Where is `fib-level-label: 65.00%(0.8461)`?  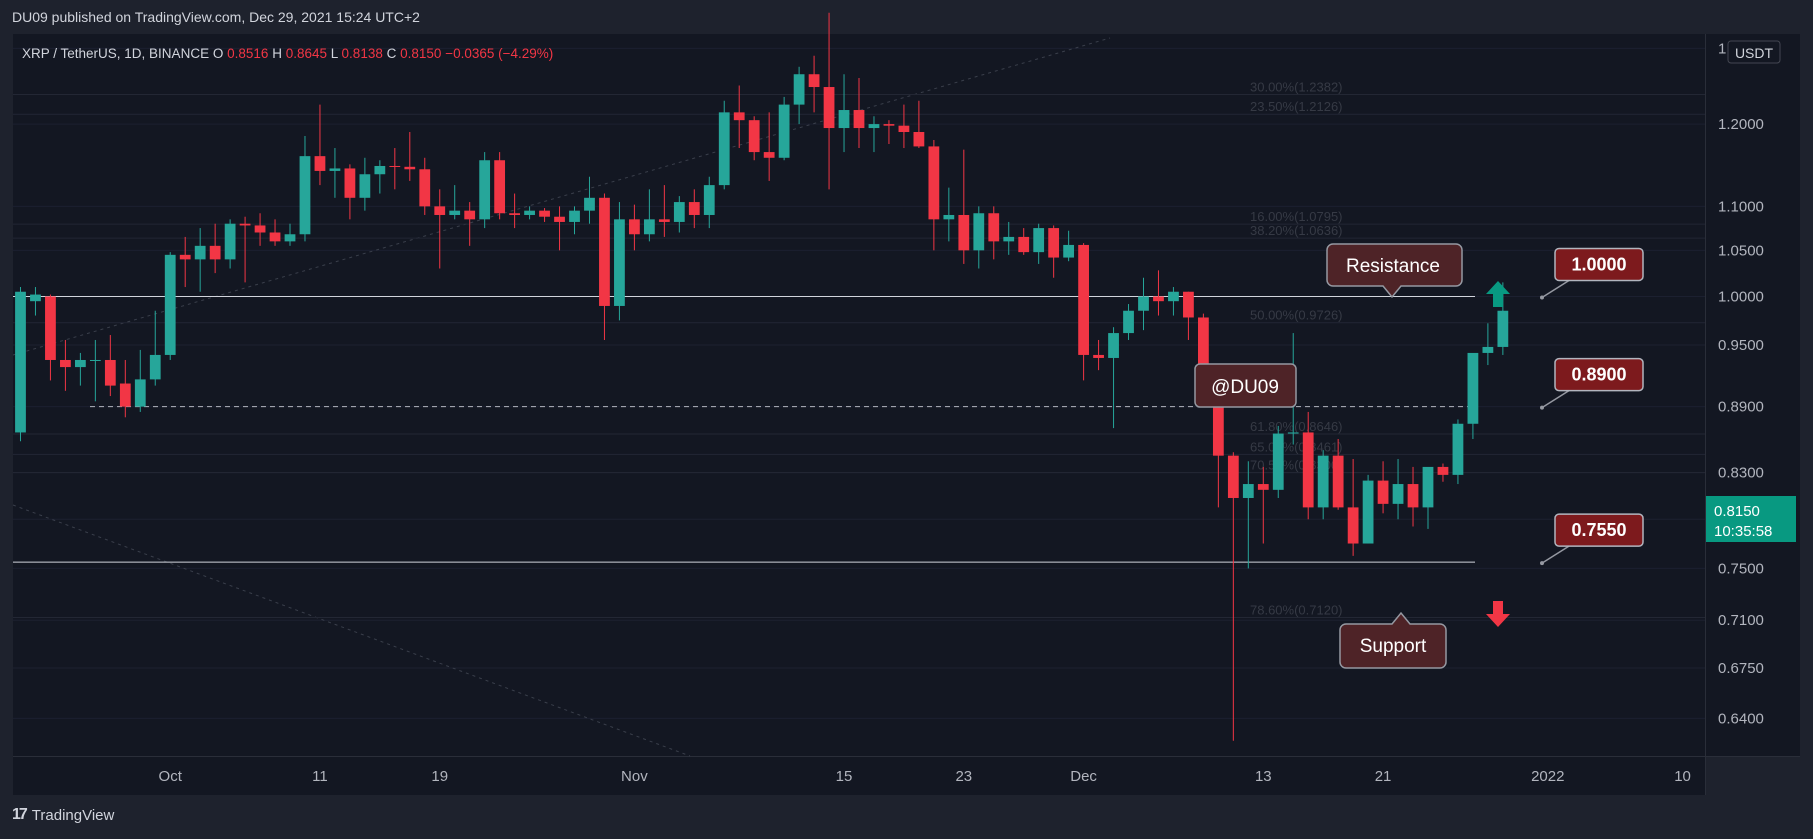
fib-level-label: 65.00%(0.8461) is located at coordinates (1296, 446).